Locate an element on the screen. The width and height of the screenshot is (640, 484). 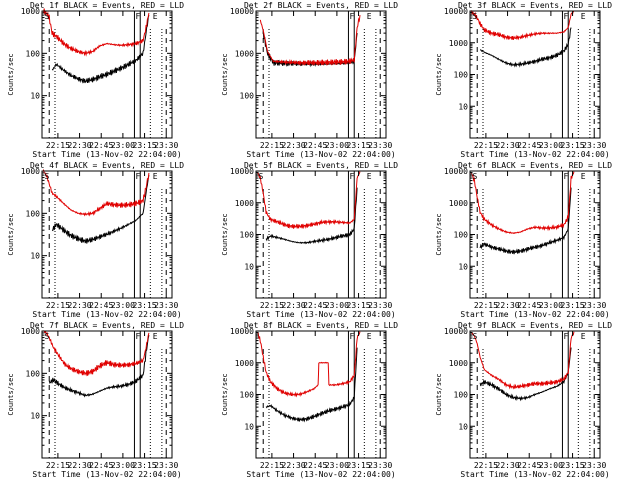
chart-title: Det 5f BLACK = Events, RED = LLD is located at coordinates (321, 165).